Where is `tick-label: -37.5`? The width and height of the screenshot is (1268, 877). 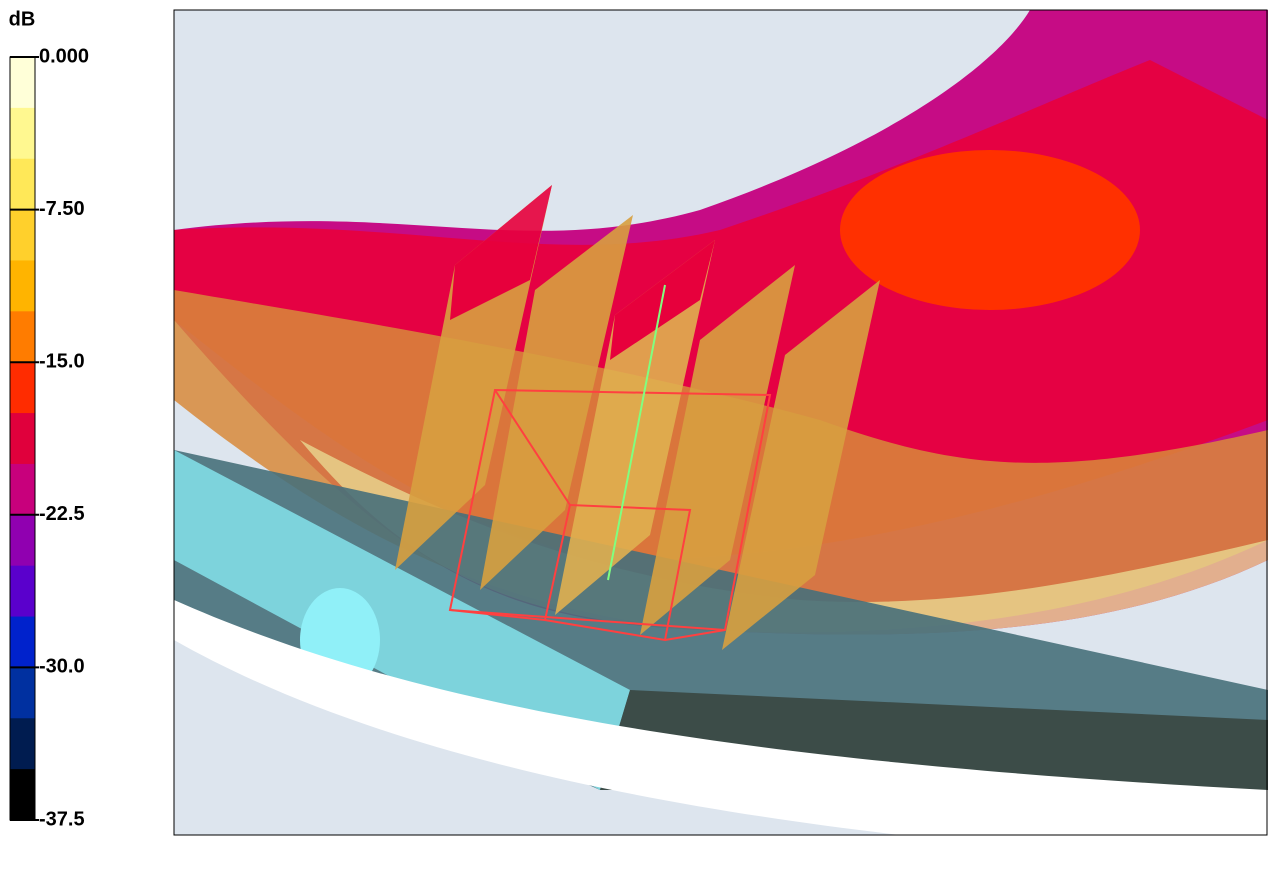
tick-label: -37.5 is located at coordinates (62, 819).